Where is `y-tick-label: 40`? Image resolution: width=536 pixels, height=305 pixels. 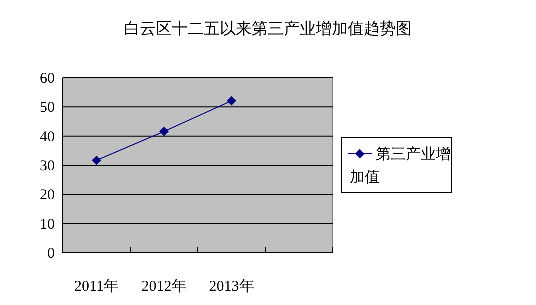
y-tick-label: 40 is located at coordinates (47, 137).